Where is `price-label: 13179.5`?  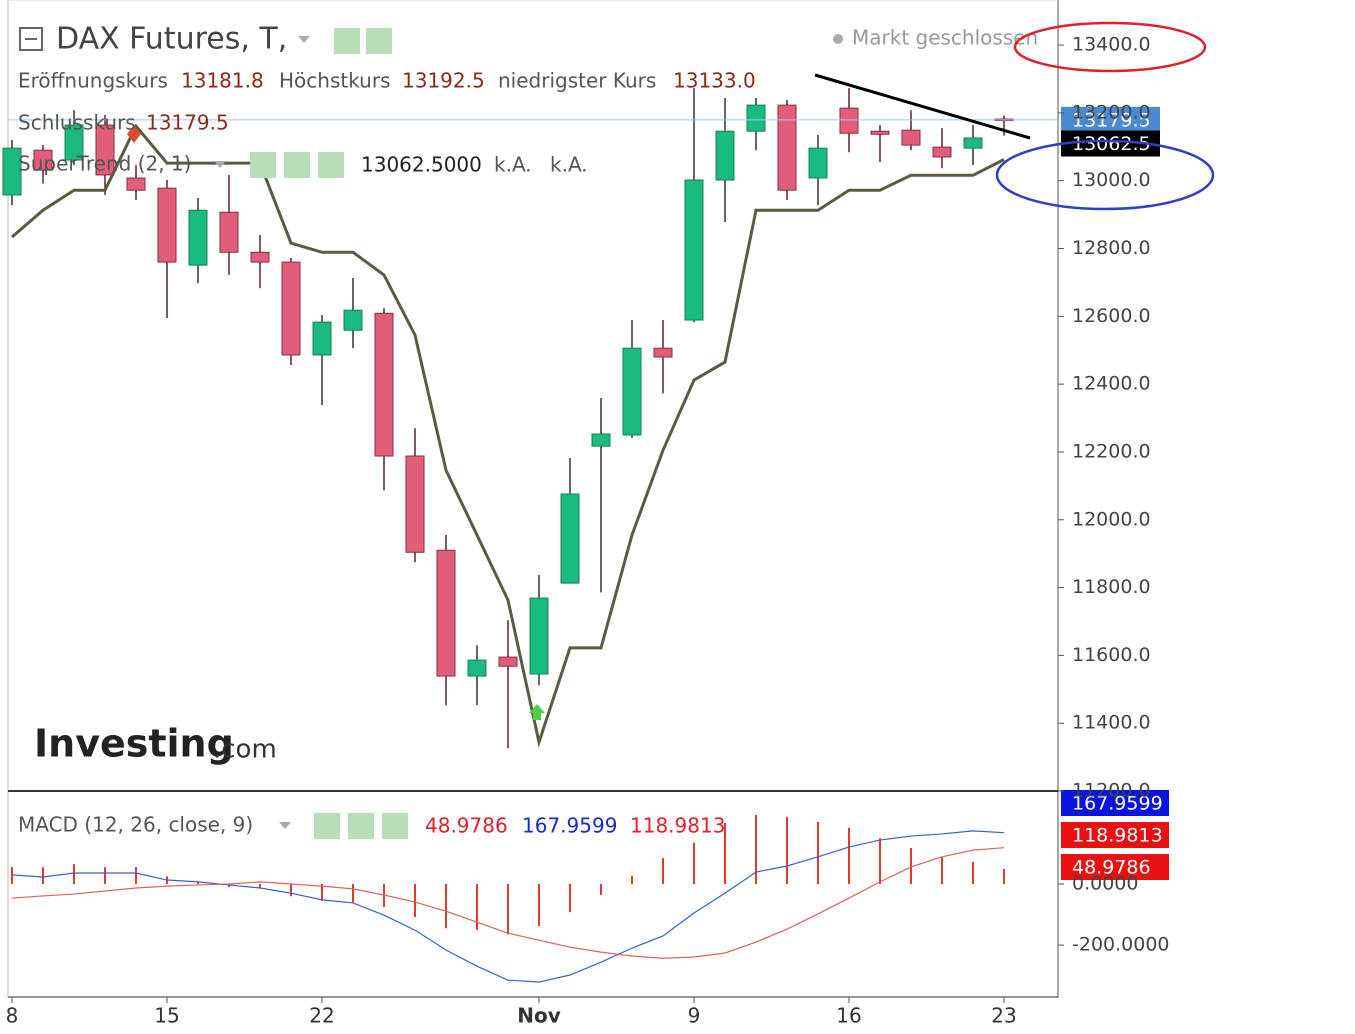
price-label: 13179.5 is located at coordinates (1111, 120).